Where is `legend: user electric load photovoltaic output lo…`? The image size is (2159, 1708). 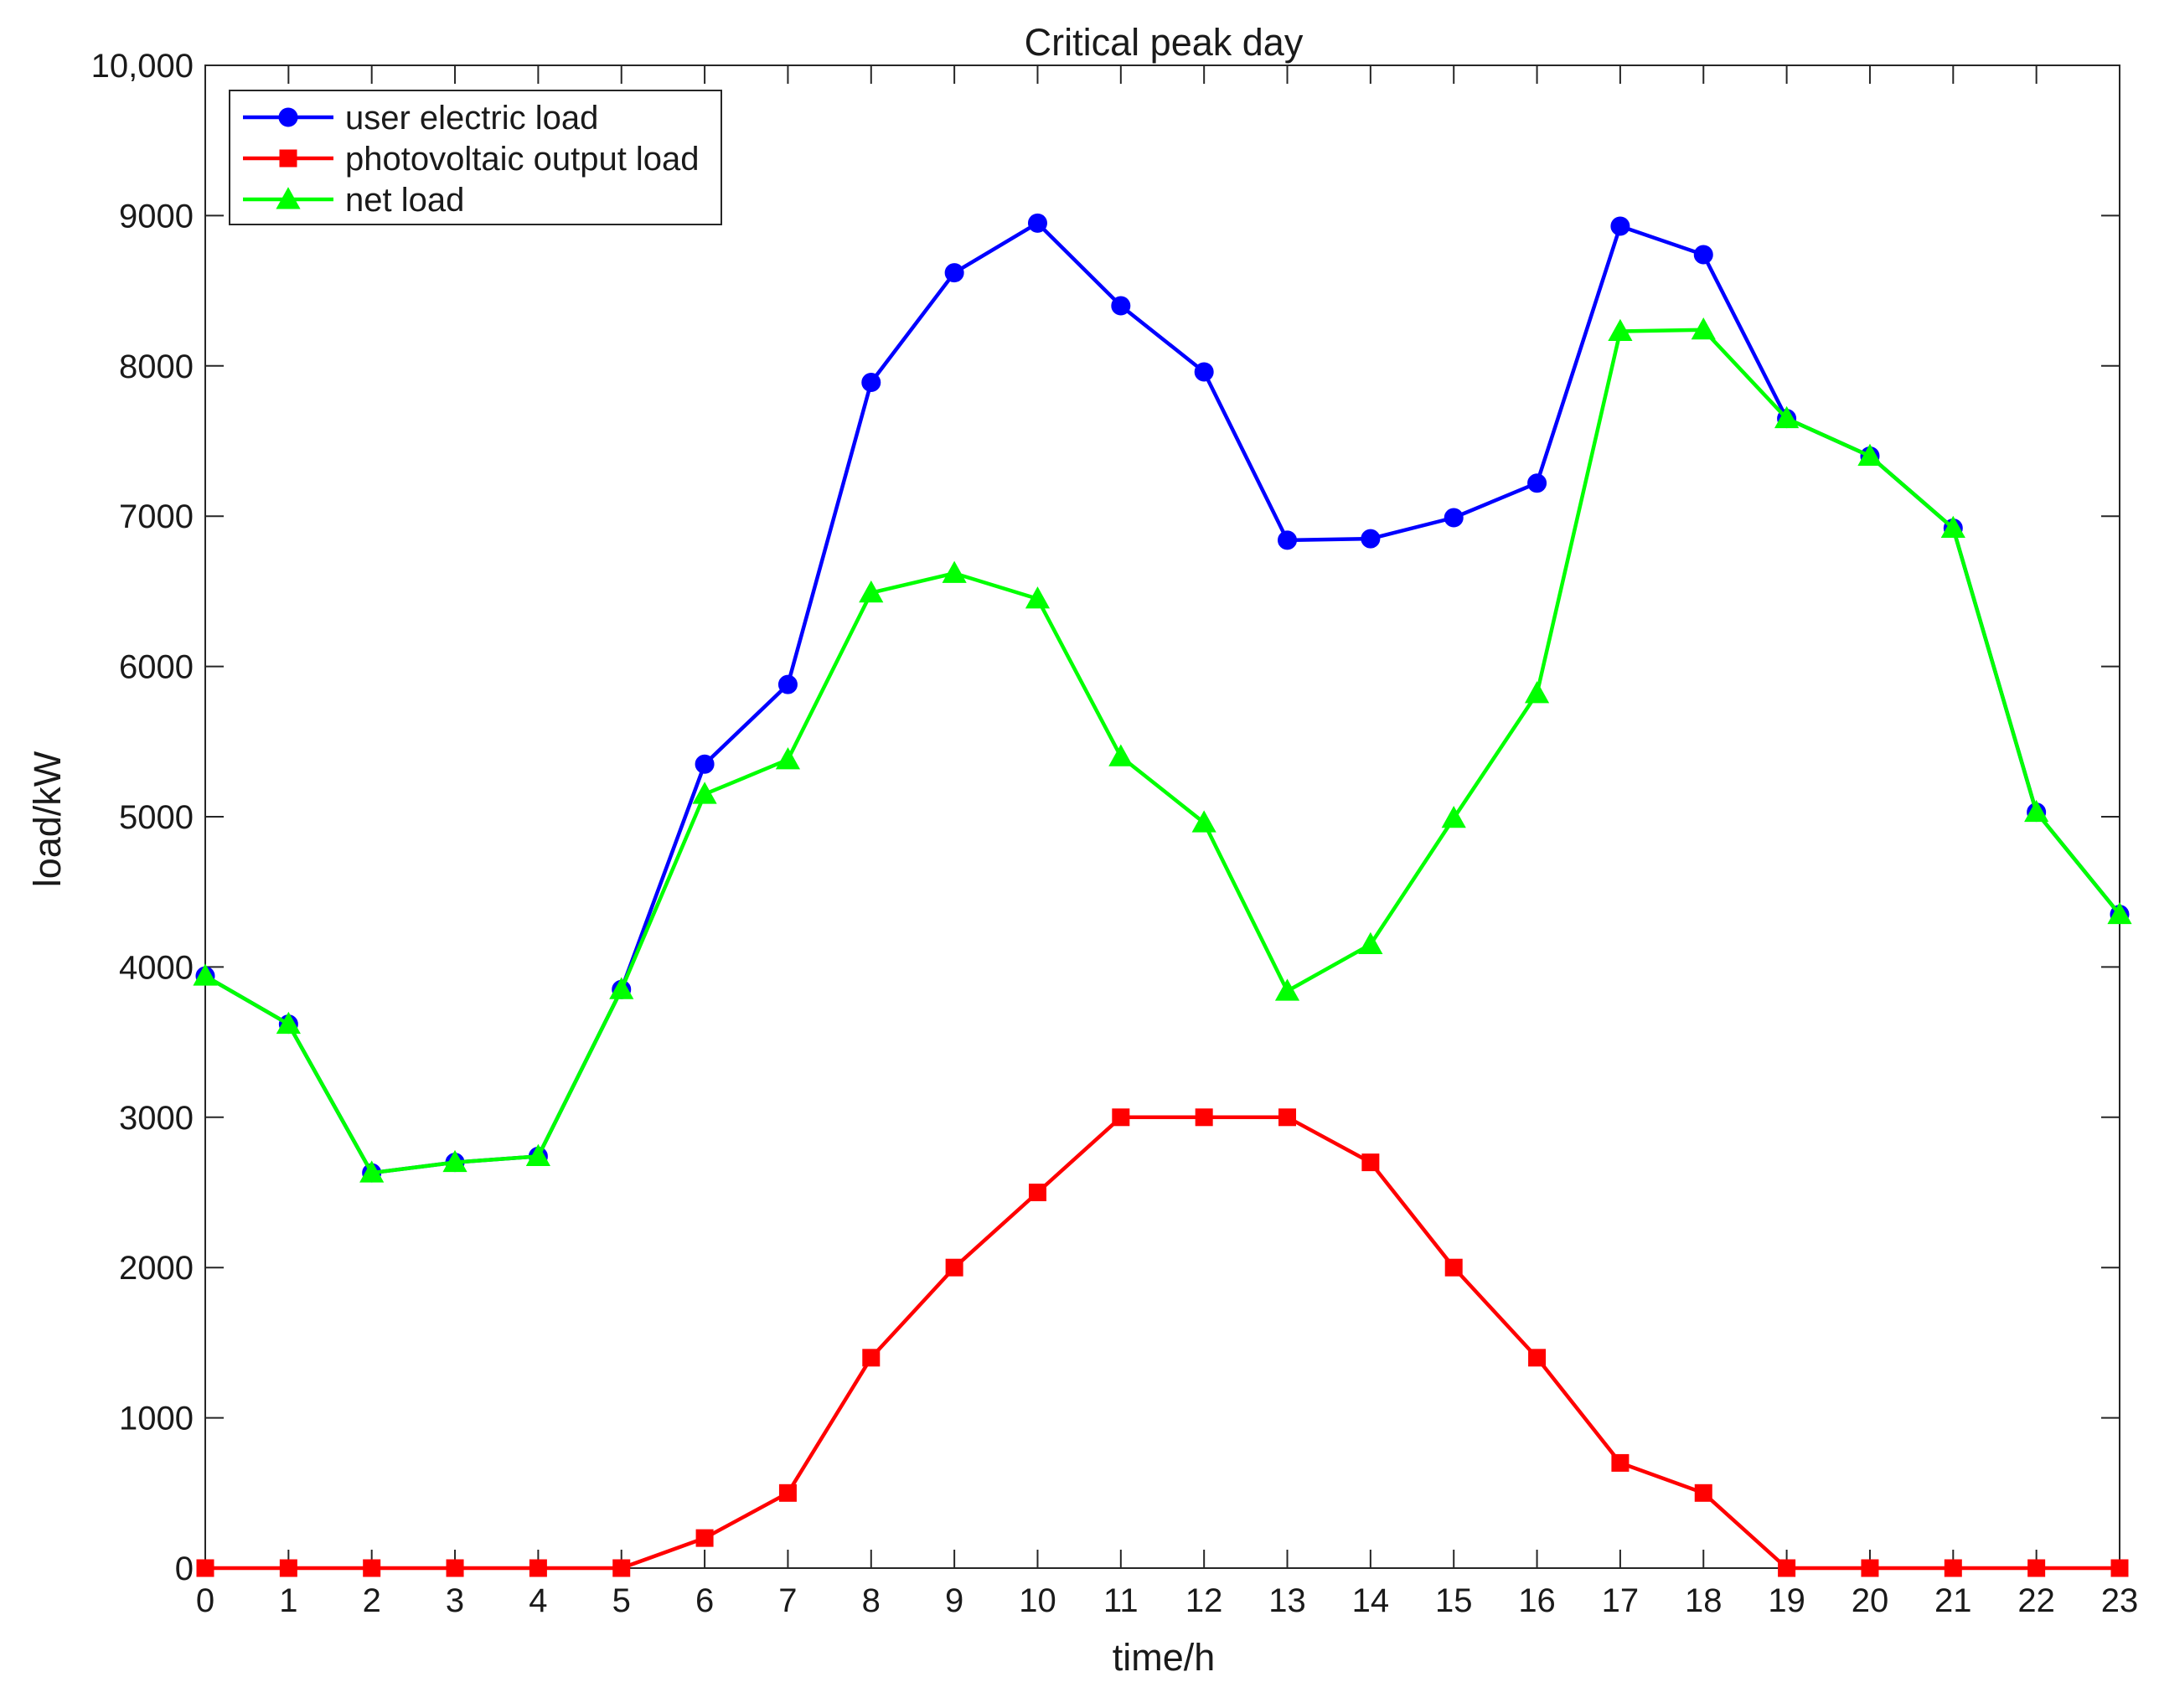
legend: user electric load photovoltaic output lo… is located at coordinates (475, 157).